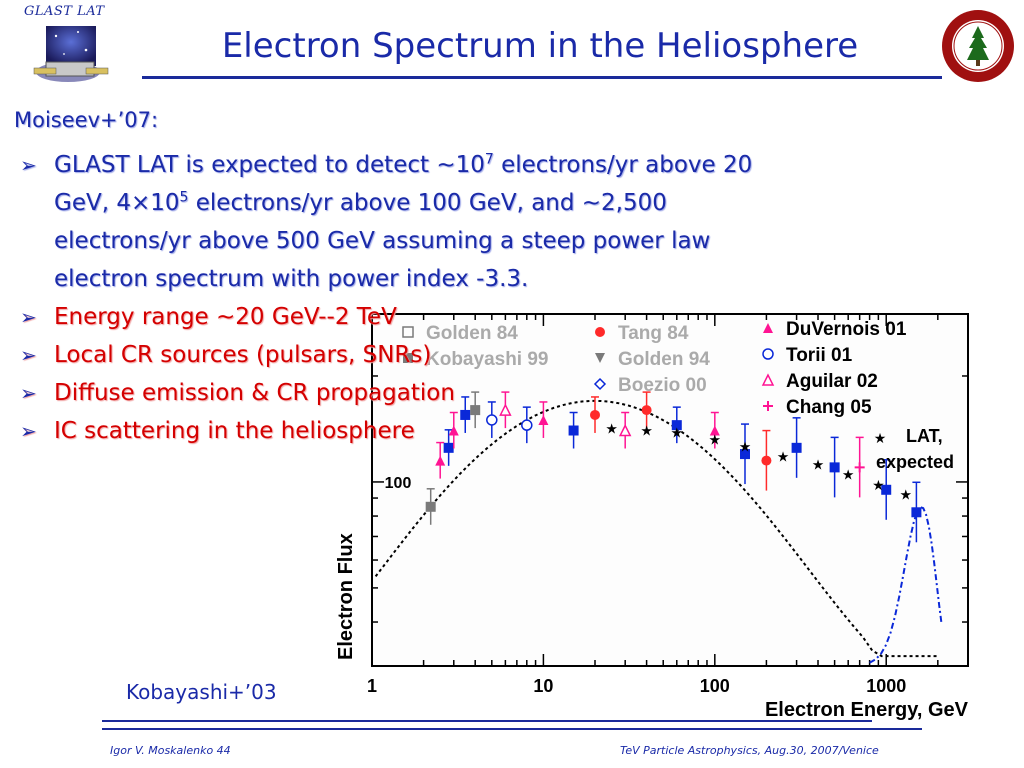  What do you see at coordinates (201, 692) in the screenshot?
I see `figure-credit: Kobayashi+’03` at bounding box center [201, 692].